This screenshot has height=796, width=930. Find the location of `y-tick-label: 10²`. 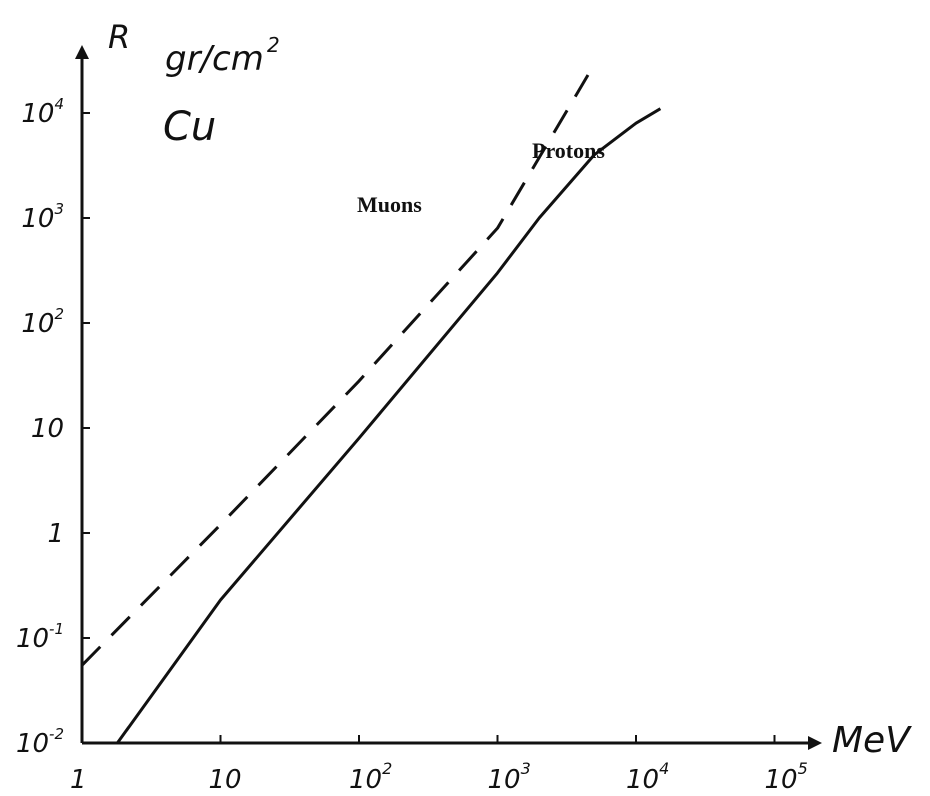

y-tick-label: 10² is located at coordinates (42, 322).